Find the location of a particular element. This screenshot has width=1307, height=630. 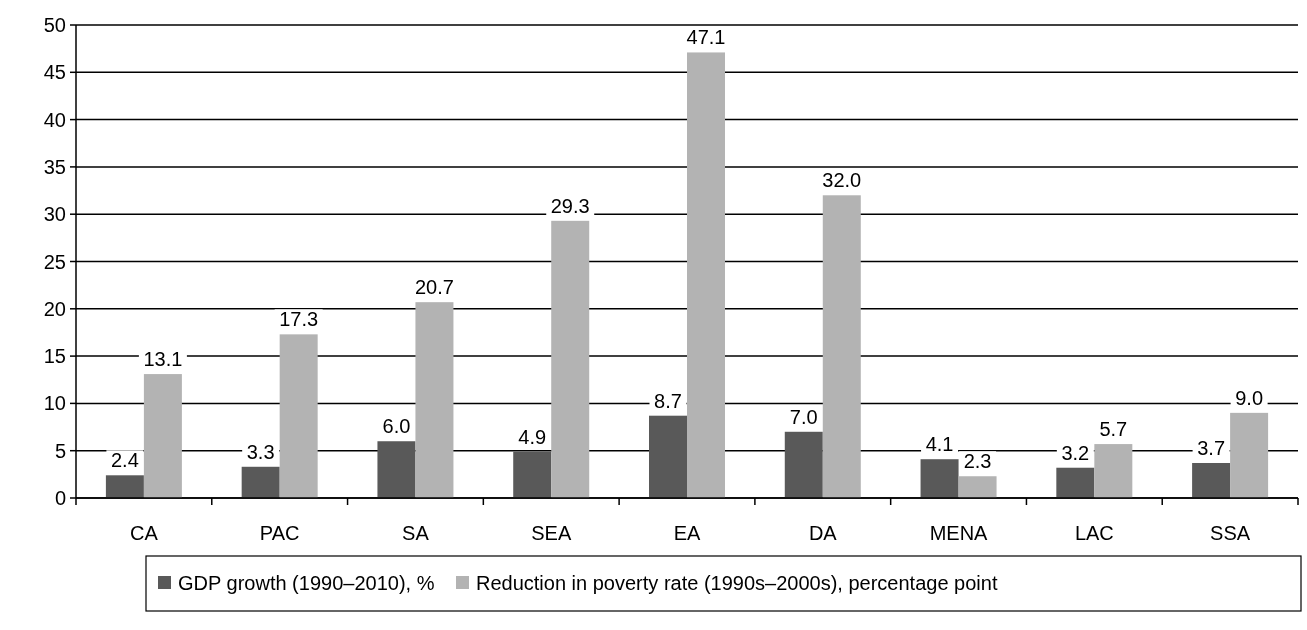

x-tick-label: SSA is located at coordinates (1230, 533).